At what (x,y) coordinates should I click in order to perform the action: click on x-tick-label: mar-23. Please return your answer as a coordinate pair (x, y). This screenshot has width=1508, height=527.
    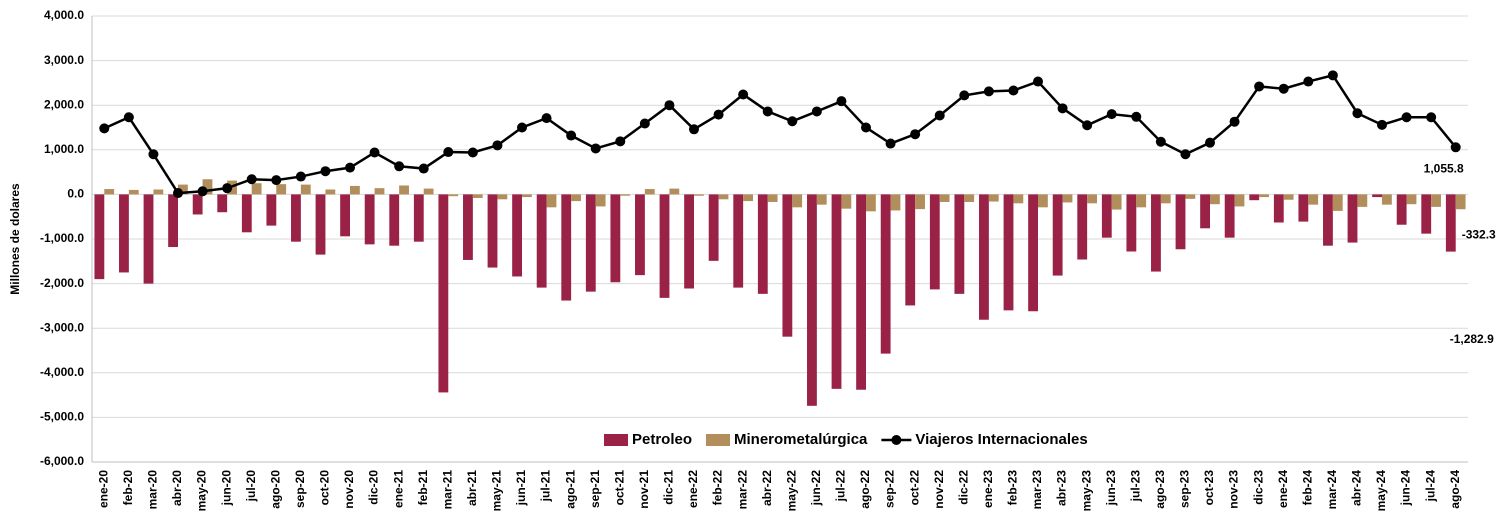
    Looking at the image, I should click on (1037, 490).